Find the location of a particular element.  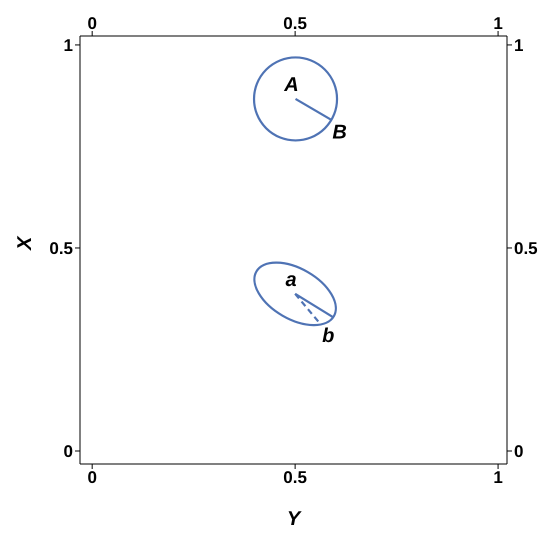

annotation: B is located at coordinates (339, 132).